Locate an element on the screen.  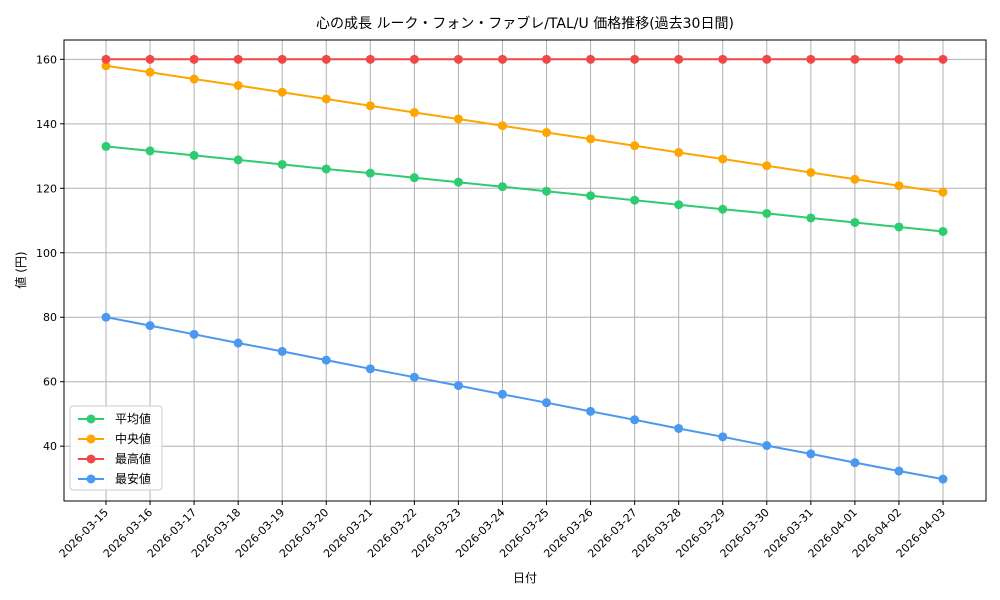
y-tick-label: 140 is located at coordinates (46, 124).